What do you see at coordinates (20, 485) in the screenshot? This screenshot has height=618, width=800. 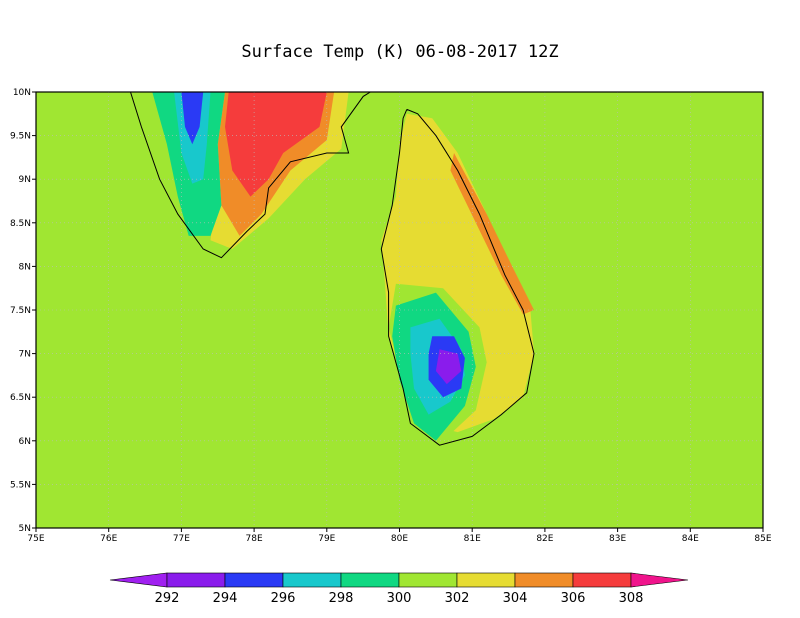 I see `y-tick-label: 5.5N` at bounding box center [20, 485].